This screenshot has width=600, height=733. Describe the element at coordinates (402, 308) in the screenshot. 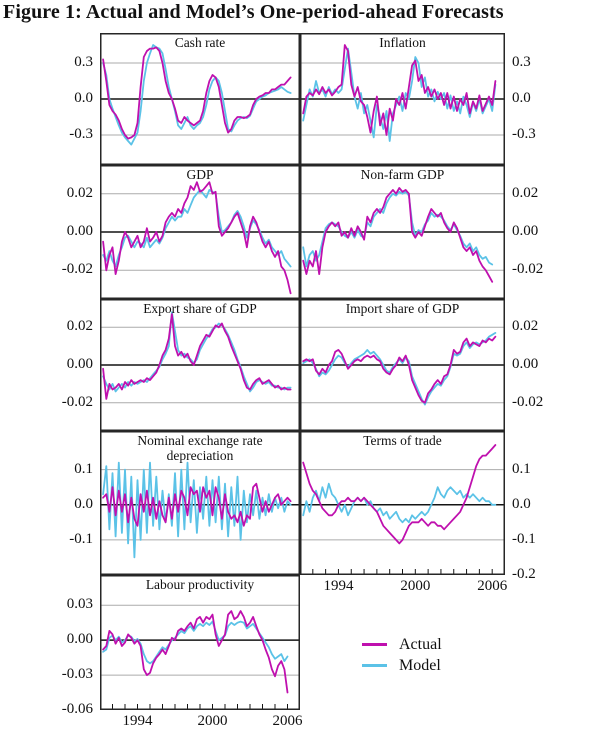

I see `panel-title-import_share: Import share of GDP` at that location.